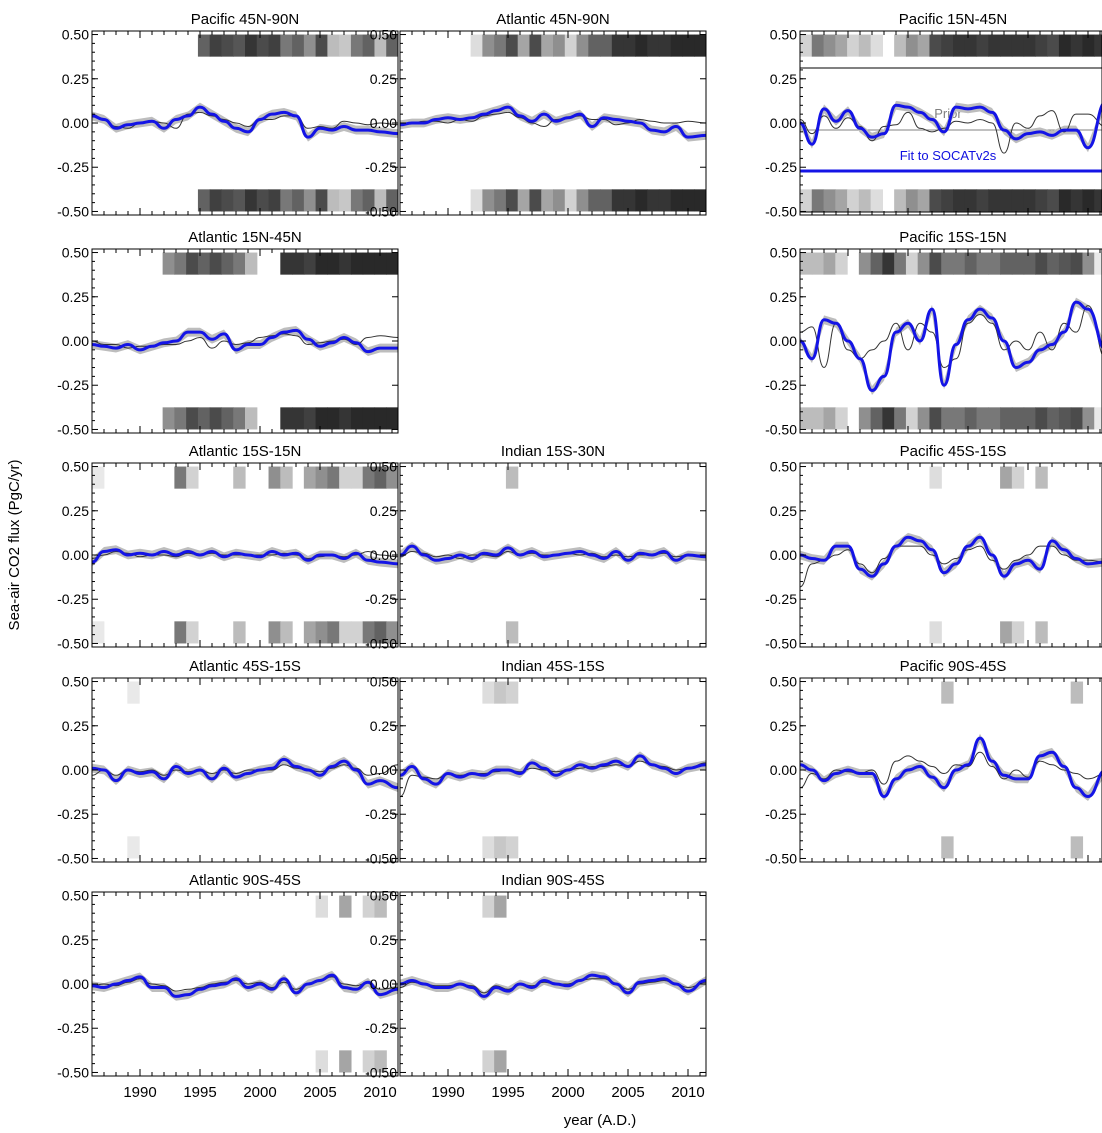 The width and height of the screenshot is (1102, 1133). I want to click on plot-frame, so click(950, 555).